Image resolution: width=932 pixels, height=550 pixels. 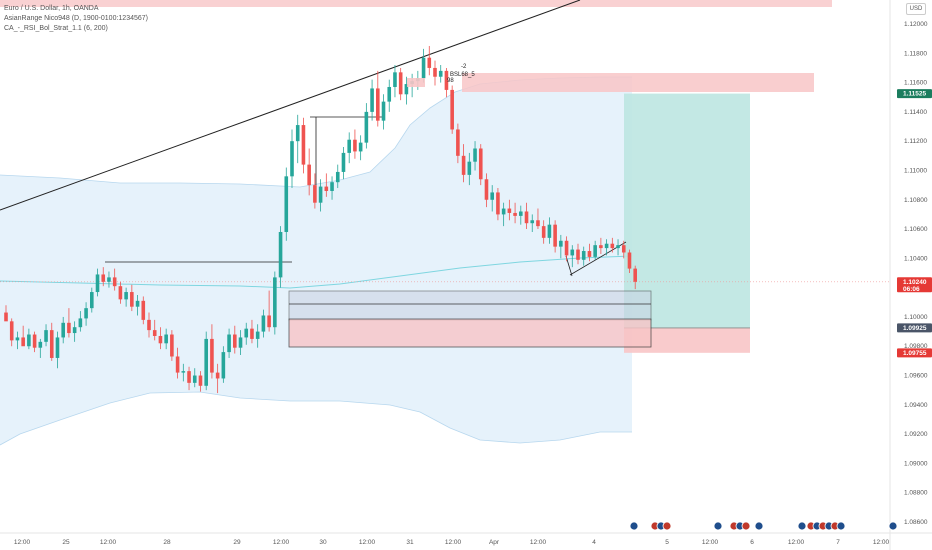 What do you see at coordinates (470, 305) in the screenshot?
I see `demand-zone-box` at bounding box center [470, 305].